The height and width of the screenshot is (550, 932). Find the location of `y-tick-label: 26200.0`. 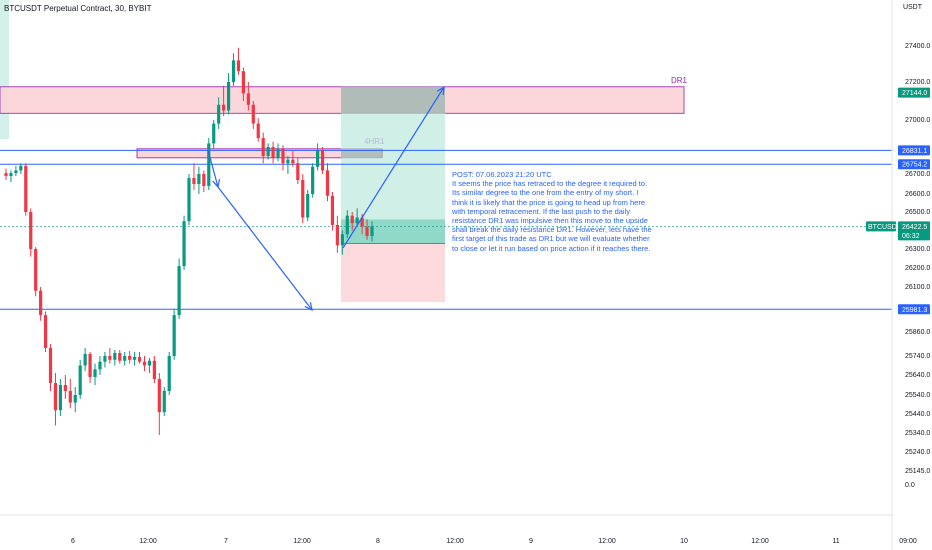

y-tick-label: 26200.0 is located at coordinates (917, 268).